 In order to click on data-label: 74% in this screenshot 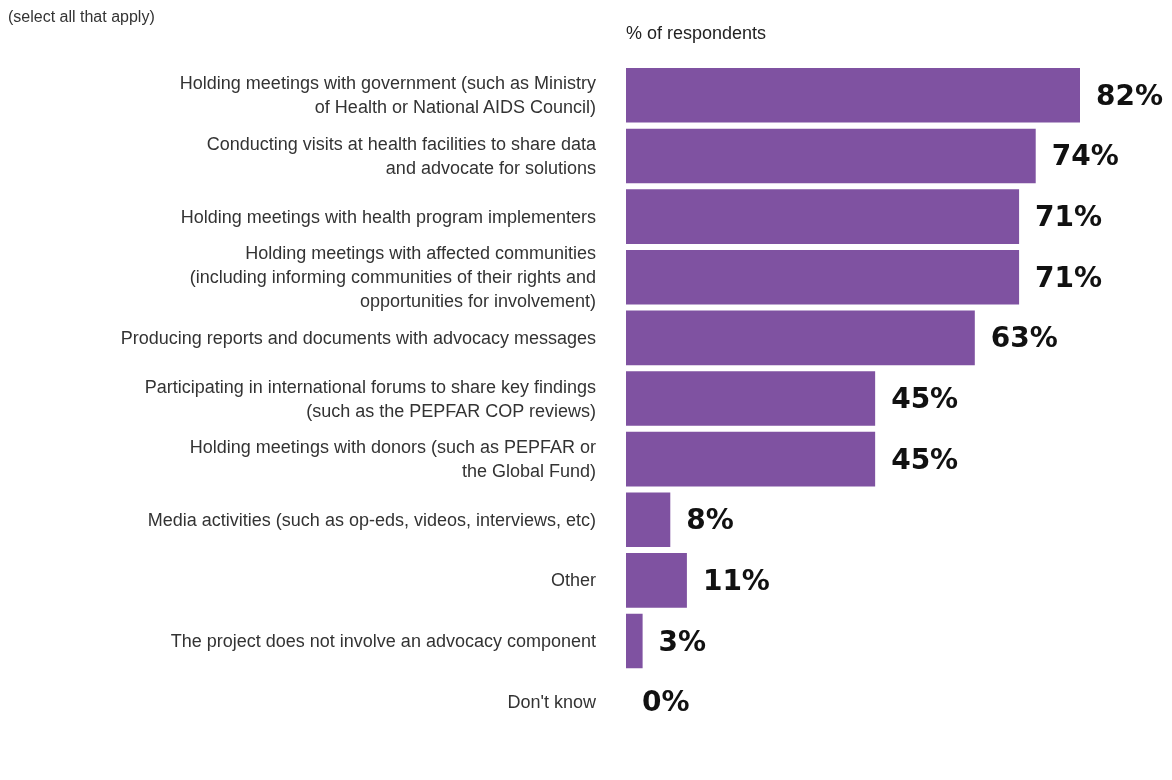, I will do `click(1085, 156)`.